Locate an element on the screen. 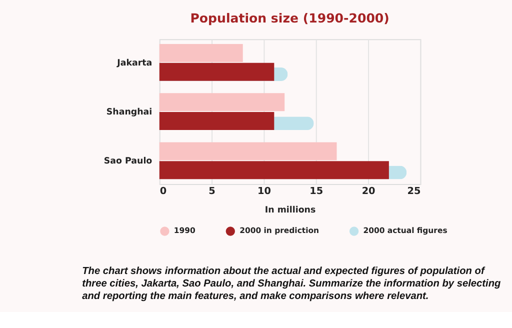 Image resolution: width=512 pixels, height=328 pixels. x-tick-label: 20 is located at coordinates (369, 192).